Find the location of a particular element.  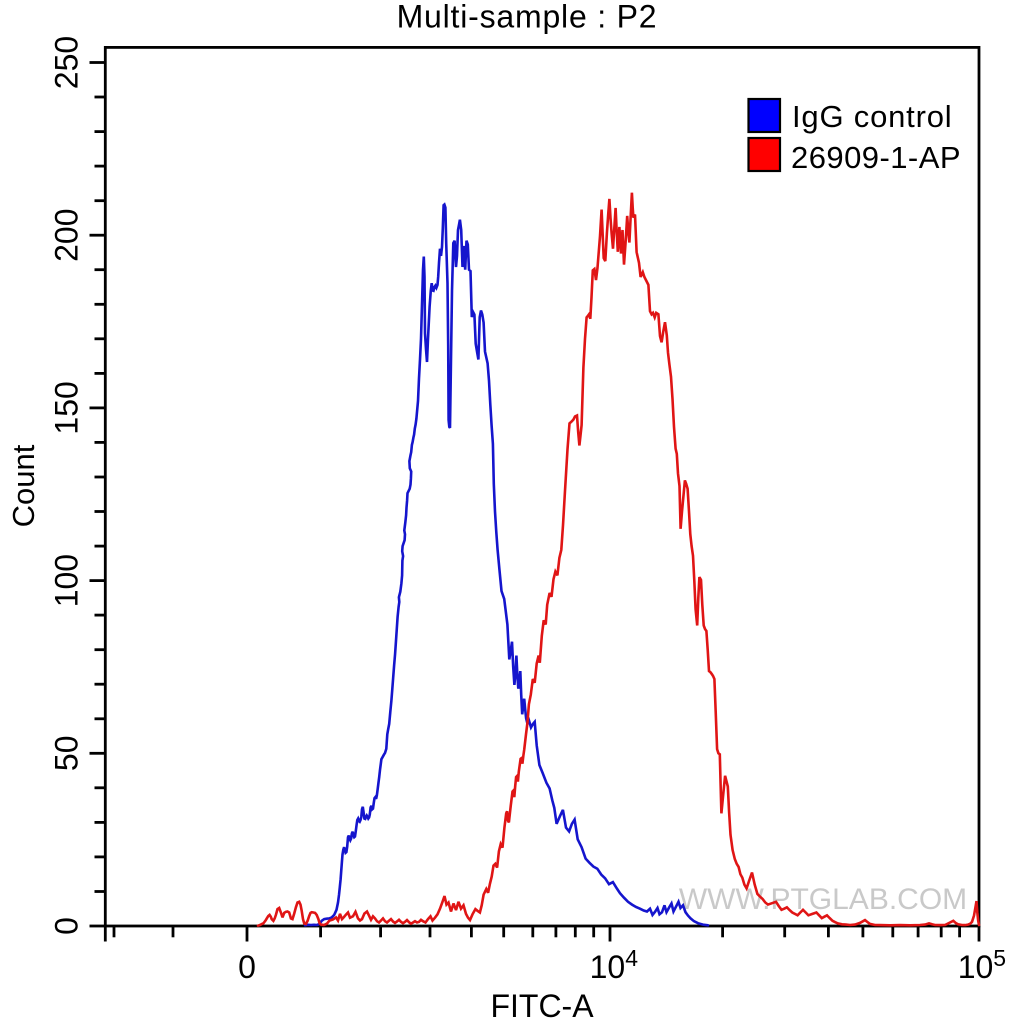

svg-text: 50 is located at coordinates (67, 754).